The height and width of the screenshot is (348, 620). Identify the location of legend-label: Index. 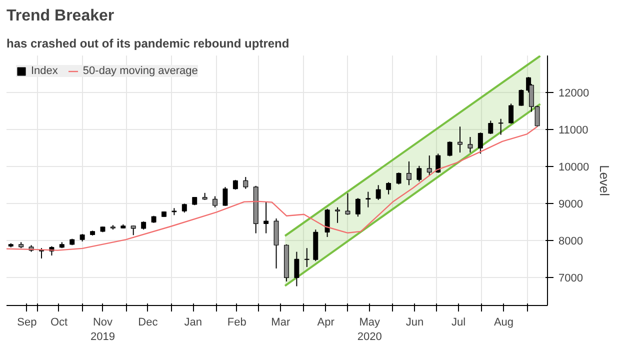
(44, 71).